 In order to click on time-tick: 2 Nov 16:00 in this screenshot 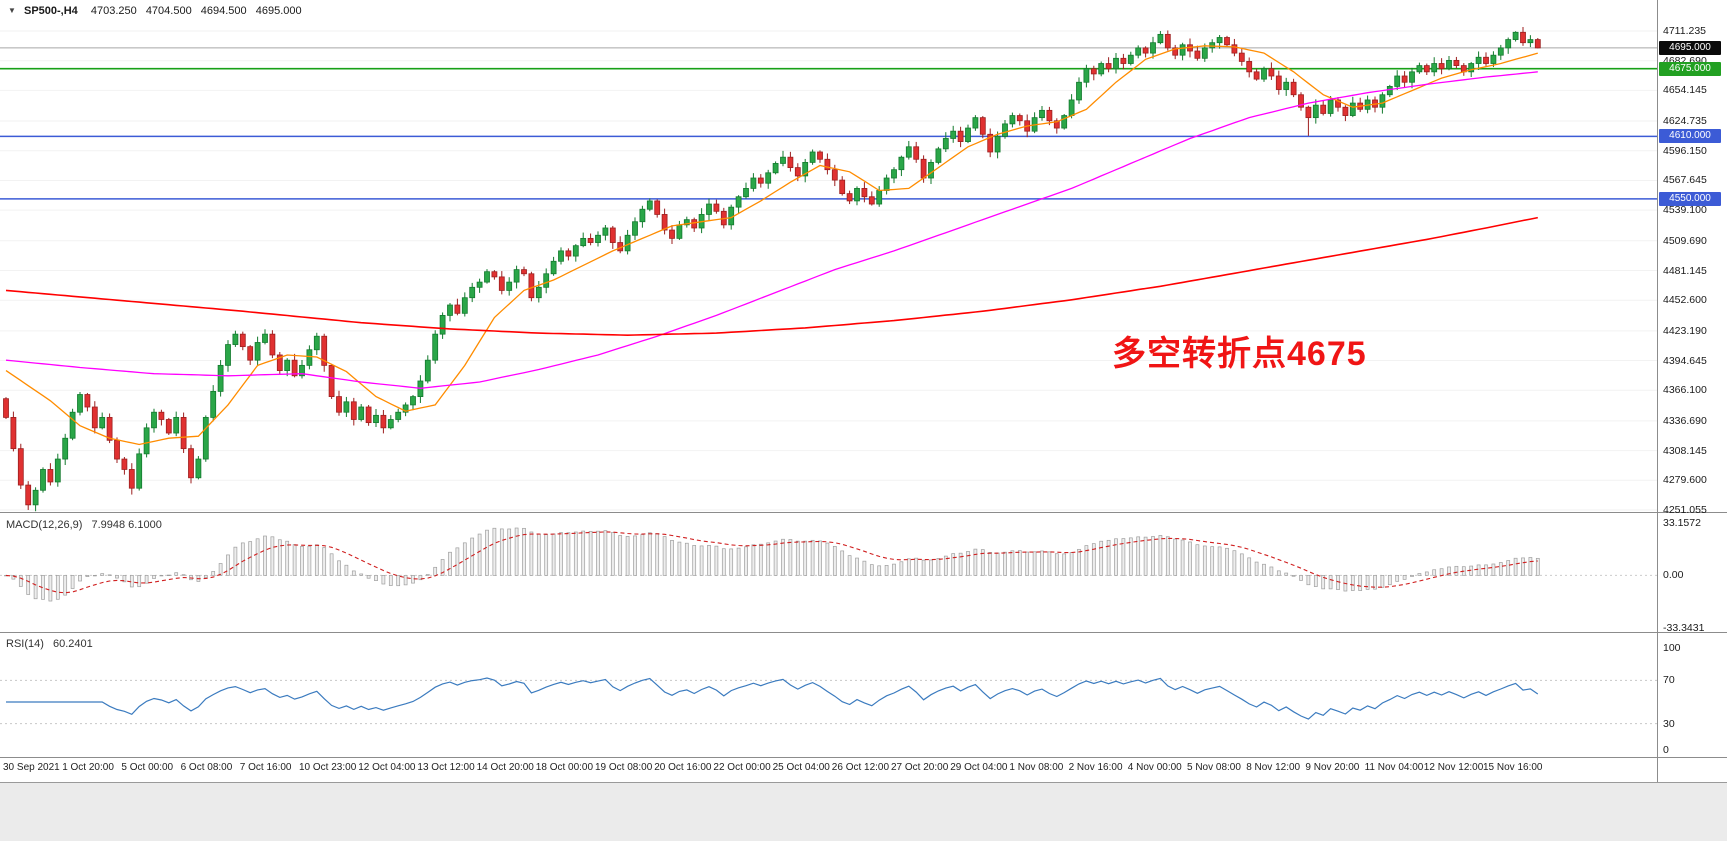, I will do `click(1095, 767)`.